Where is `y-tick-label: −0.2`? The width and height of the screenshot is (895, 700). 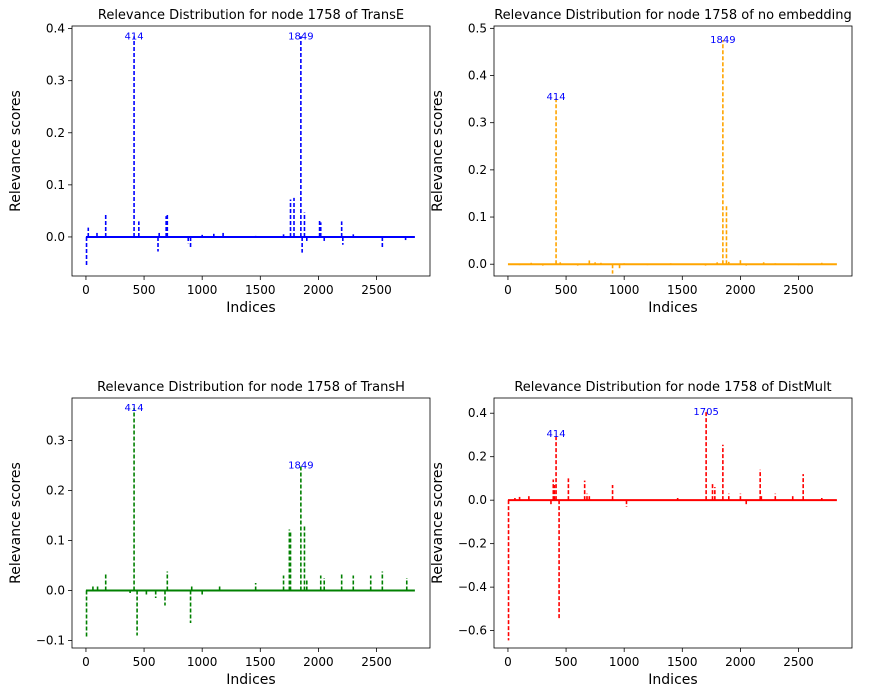 y-tick-label: −0.2 is located at coordinates (472, 544).